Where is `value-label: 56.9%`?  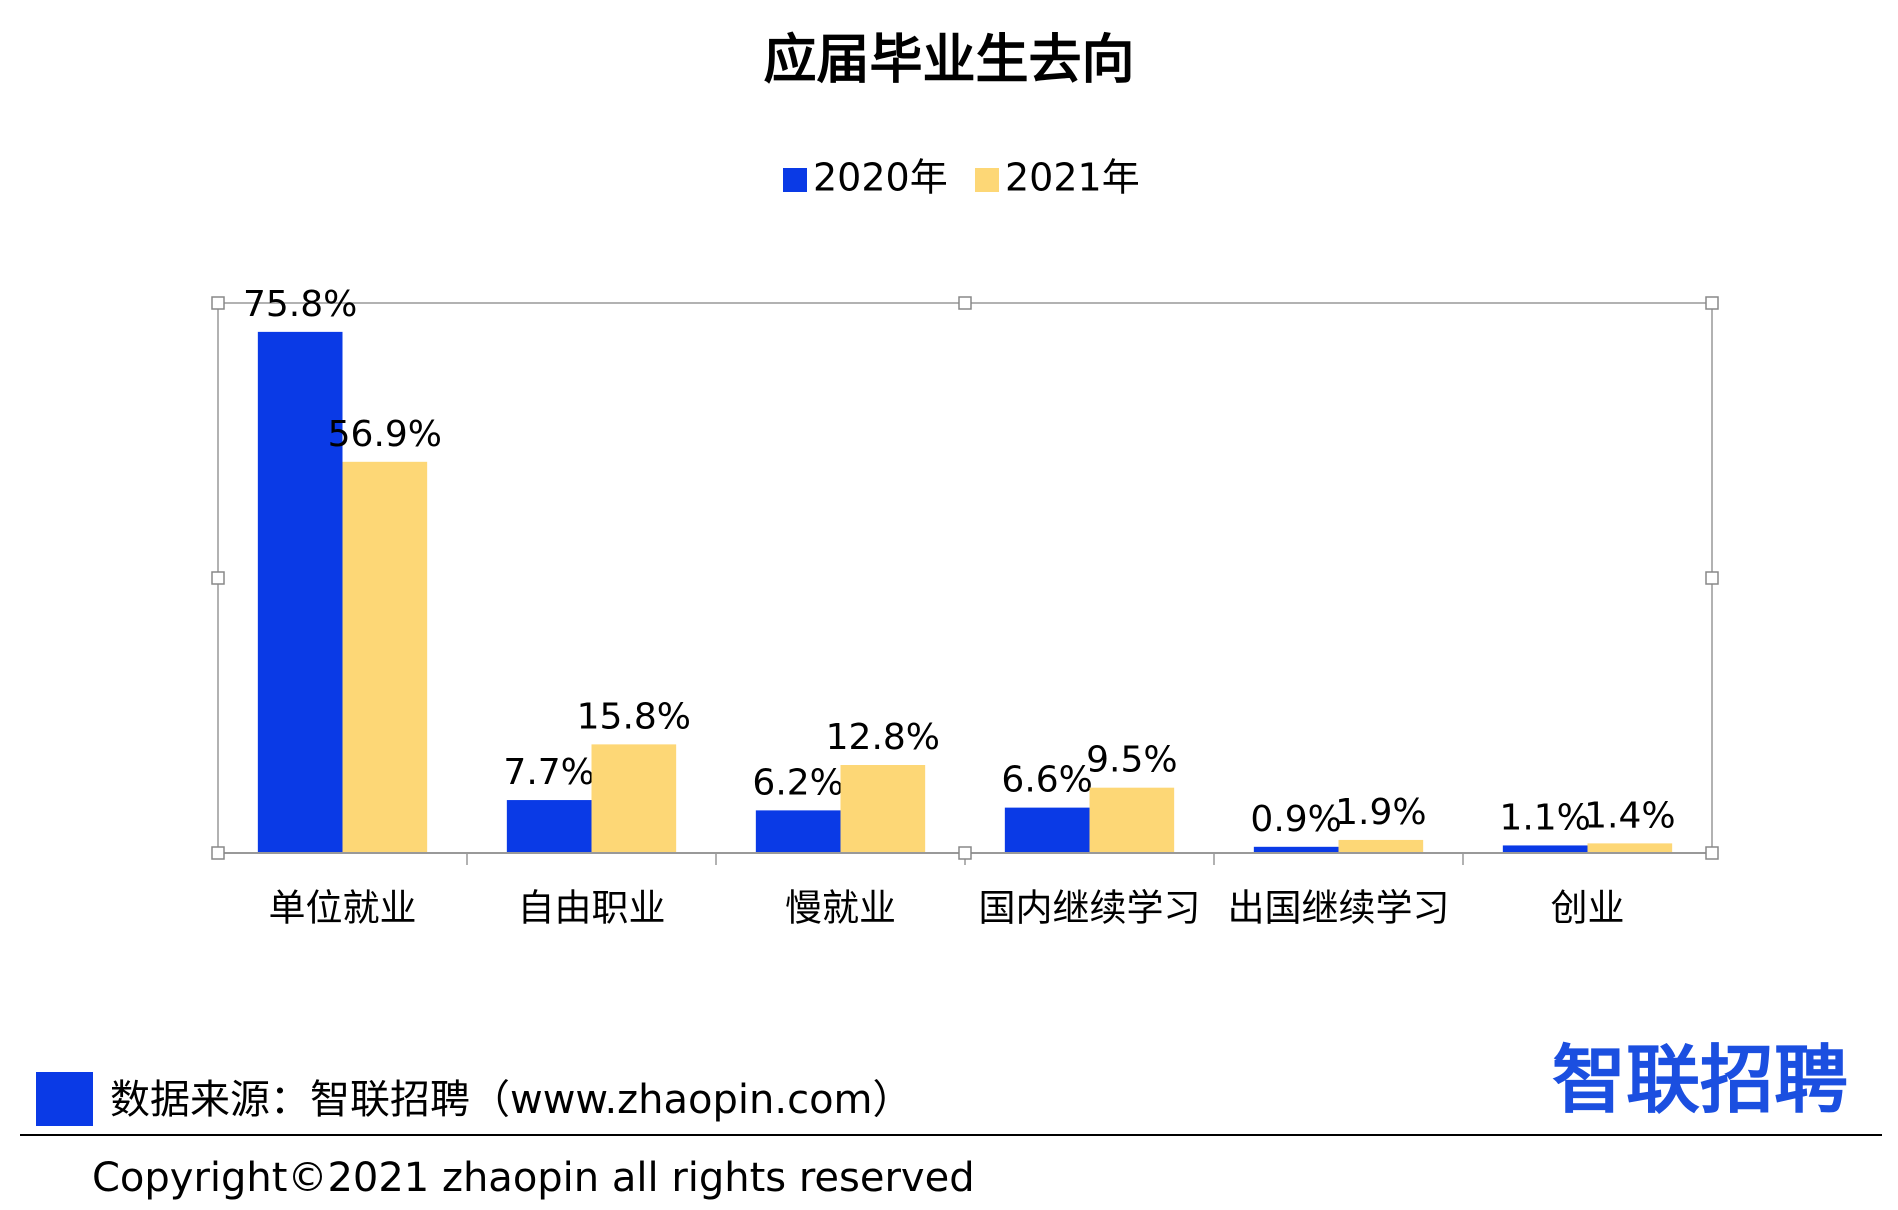
value-label: 56.9% is located at coordinates (385, 434).